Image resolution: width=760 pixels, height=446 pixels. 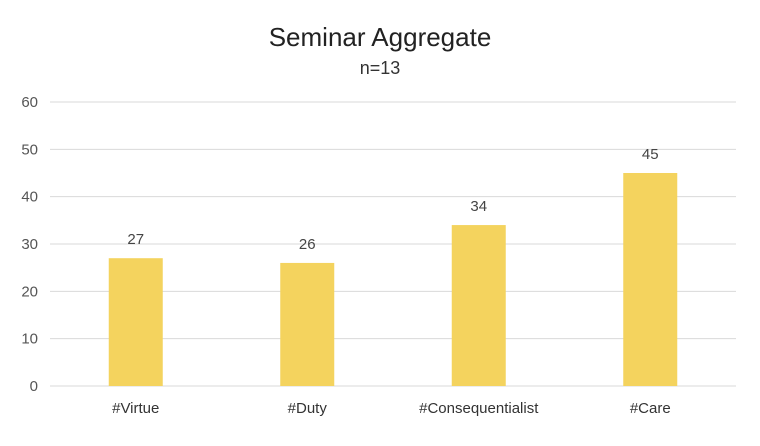 I want to click on y-tick-label: 40, so click(x=29, y=197).